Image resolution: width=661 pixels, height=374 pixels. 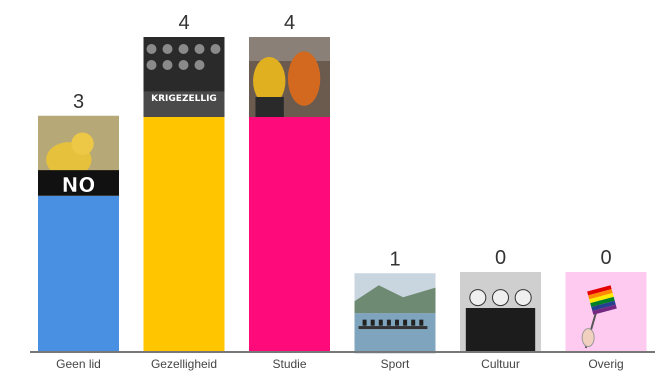 What do you see at coordinates (395, 299) in the screenshot?
I see `hills-shape` at bounding box center [395, 299].